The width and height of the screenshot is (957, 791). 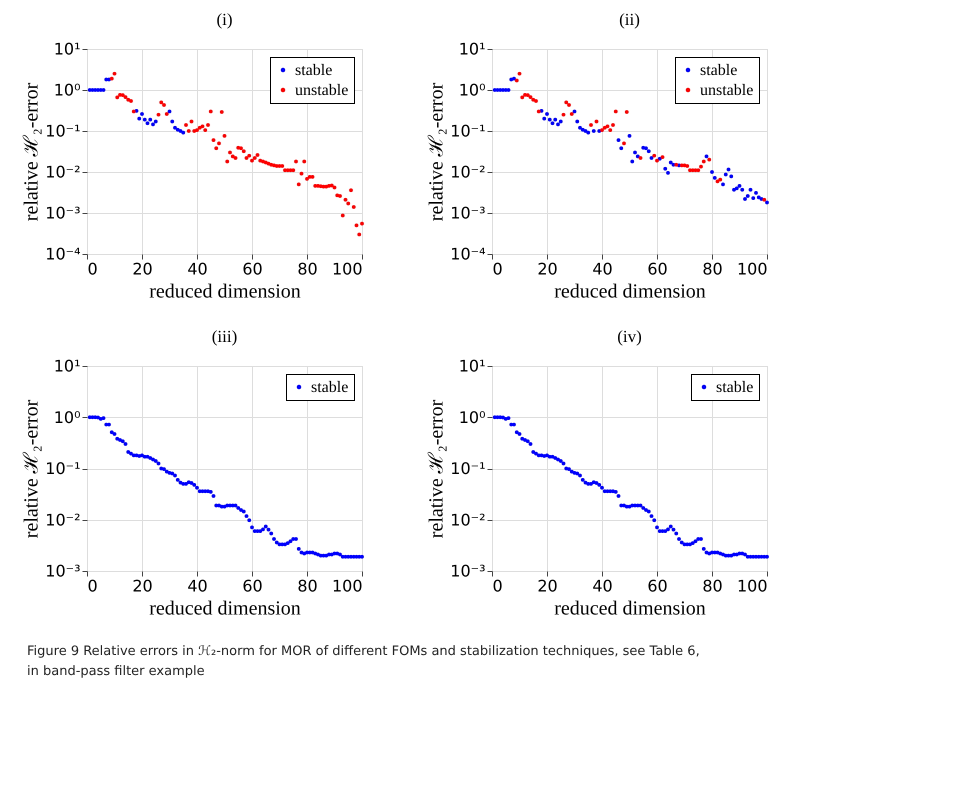 What do you see at coordinates (436, 152) in the screenshot?
I see `y-axis-title: relative ℋ₂-error` at bounding box center [436, 152].